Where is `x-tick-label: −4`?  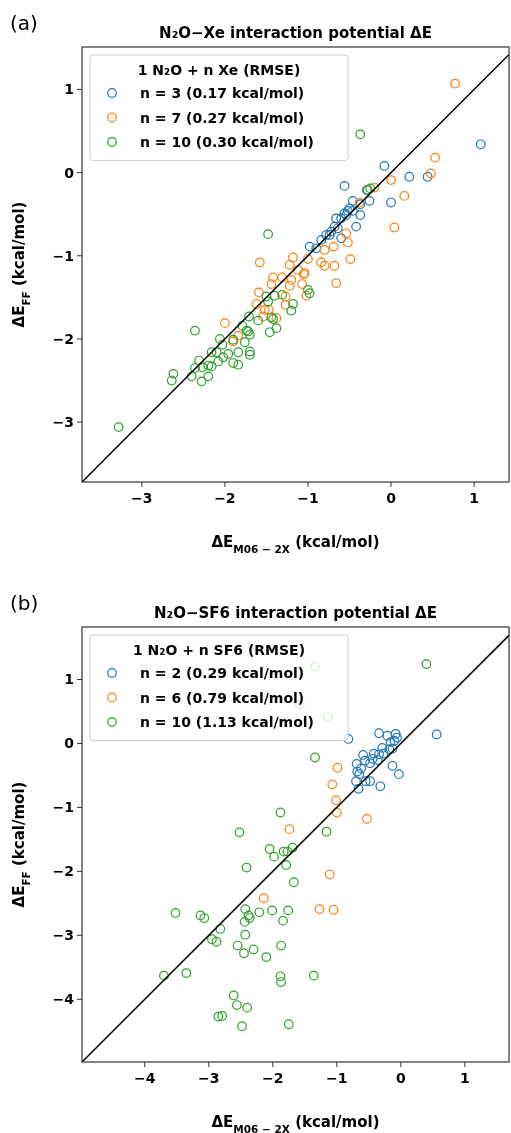
x-tick-label: −4 is located at coordinates (145, 1078).